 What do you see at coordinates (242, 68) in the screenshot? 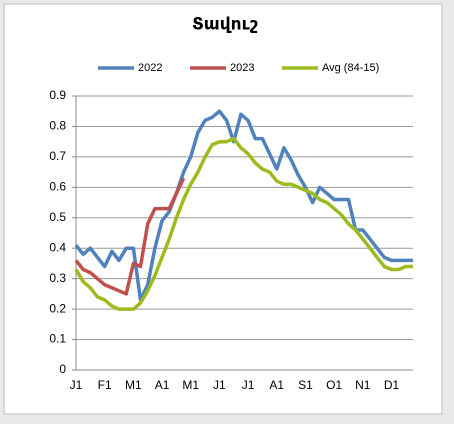
I see `legend-label: 2023` at bounding box center [242, 68].